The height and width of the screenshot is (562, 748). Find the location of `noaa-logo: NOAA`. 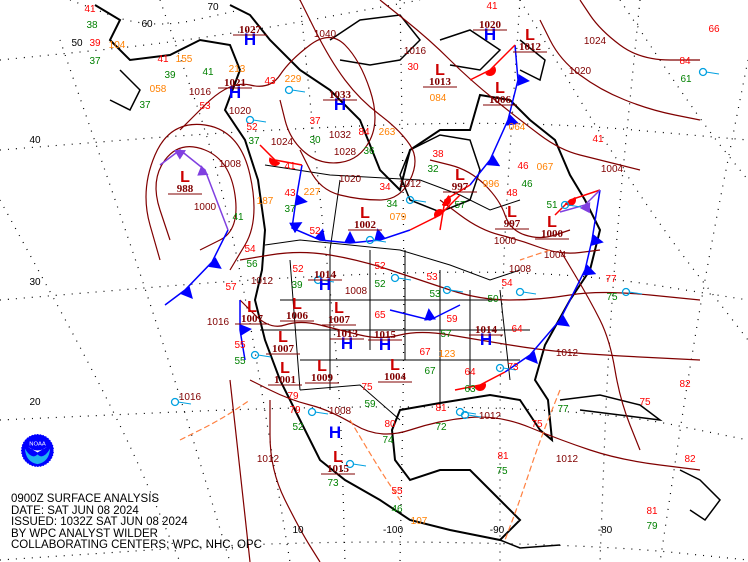

noaa-logo: NOAA is located at coordinates (37, 450).